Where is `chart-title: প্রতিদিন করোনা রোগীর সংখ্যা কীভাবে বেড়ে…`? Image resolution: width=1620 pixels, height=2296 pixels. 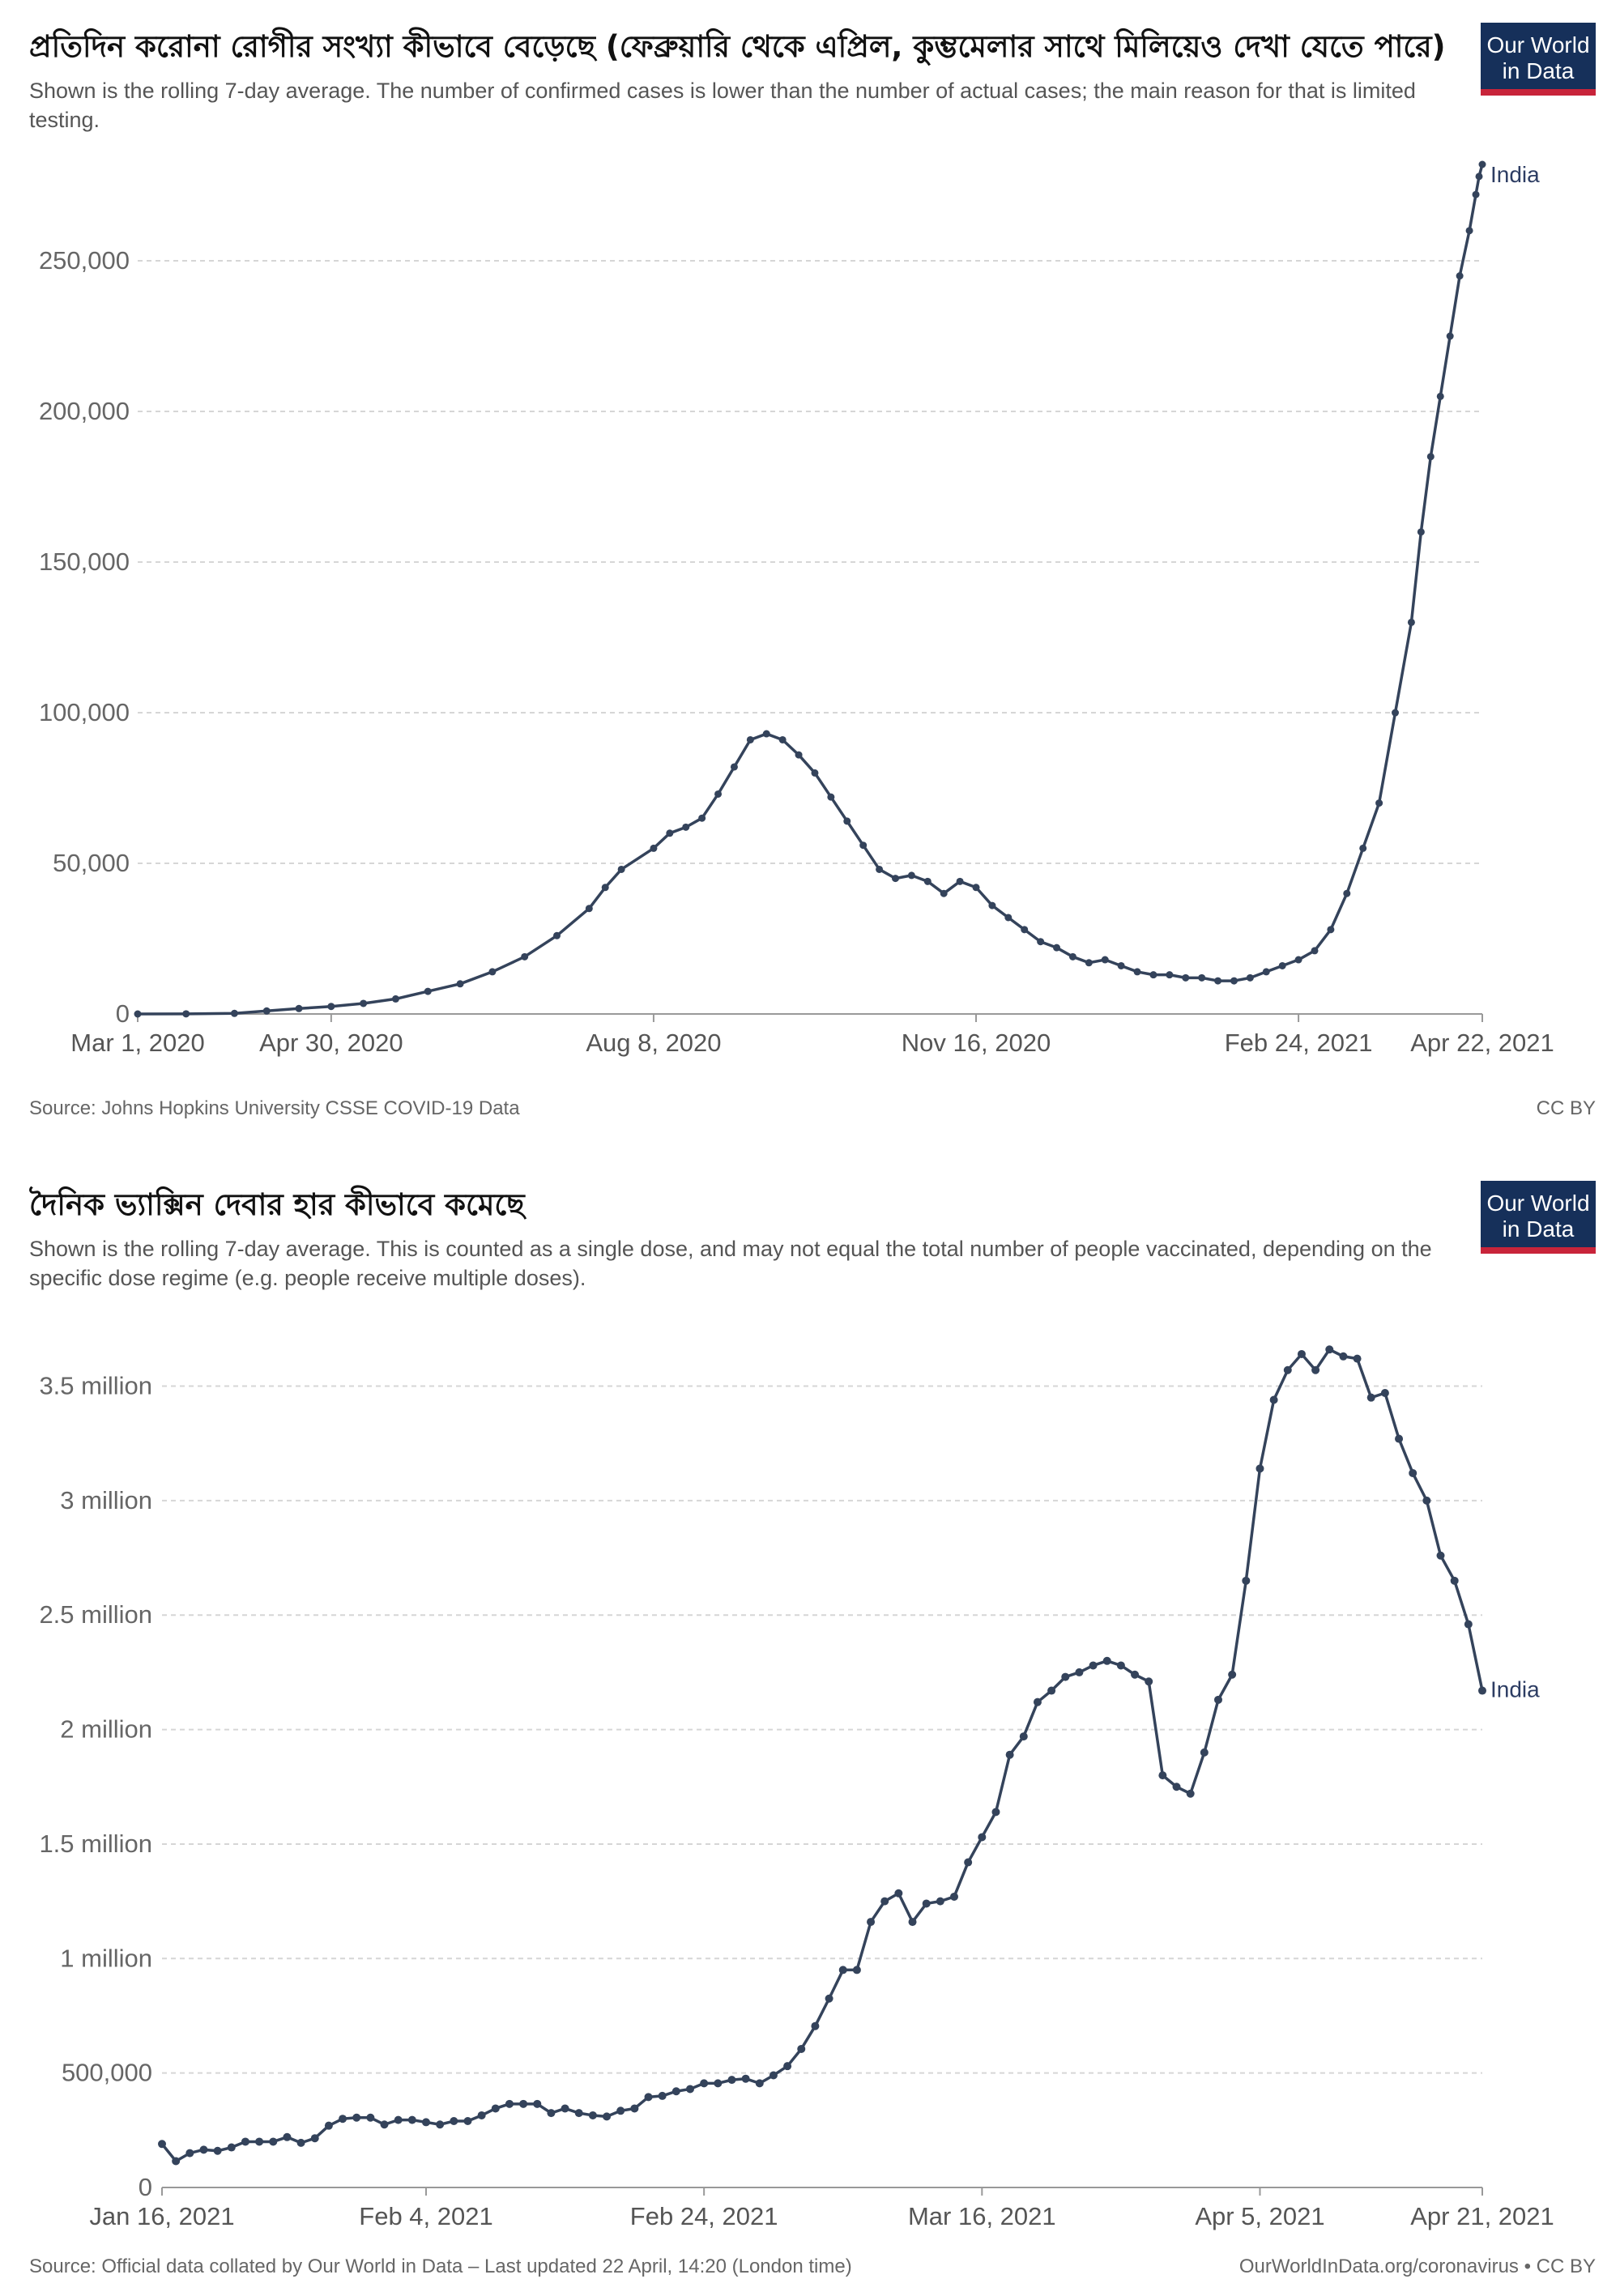
chart-title: প্রতিদিন করোনা রোগীর সংখ্যা কীভাবে বেড়ে… is located at coordinates (737, 47).